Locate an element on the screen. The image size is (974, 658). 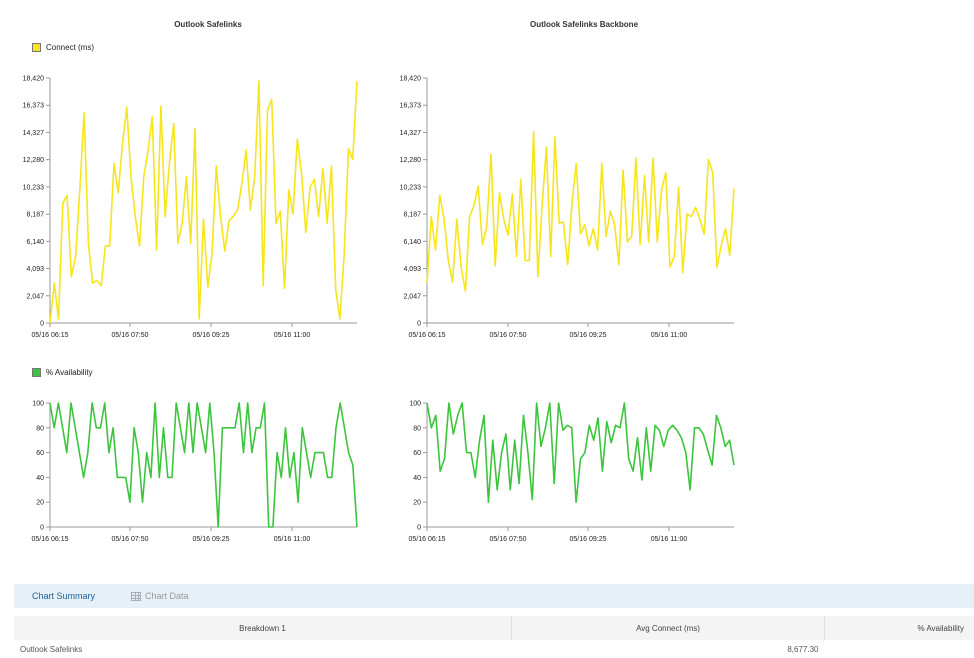
series-line-backbone-availability is located at coordinates (580, 452).